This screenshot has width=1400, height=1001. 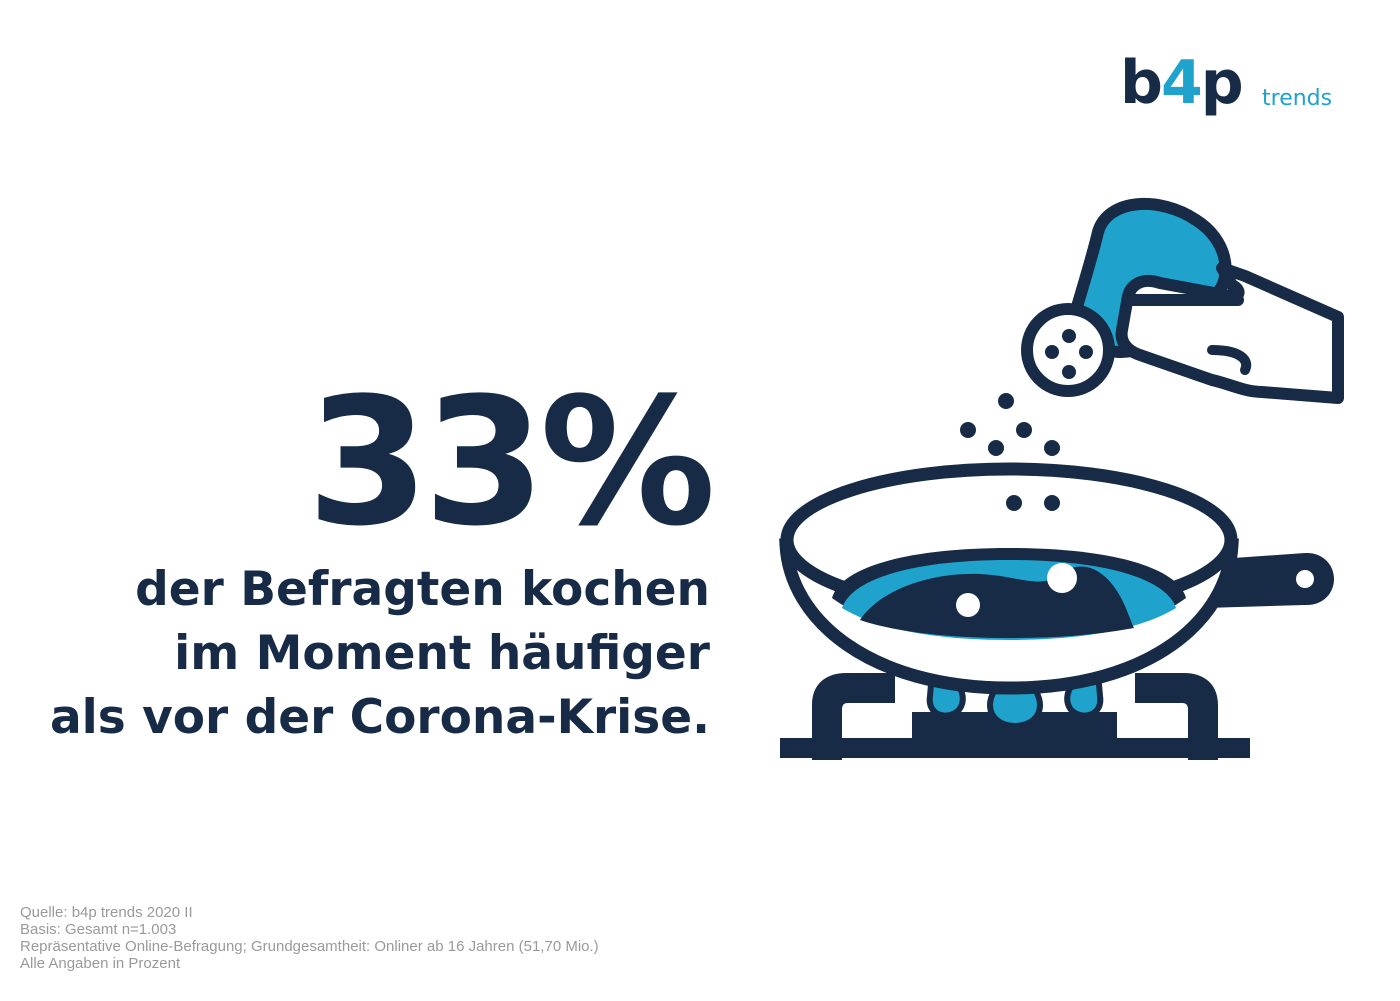 I want to click on pan-handle-icon, so click(x=1269, y=580).